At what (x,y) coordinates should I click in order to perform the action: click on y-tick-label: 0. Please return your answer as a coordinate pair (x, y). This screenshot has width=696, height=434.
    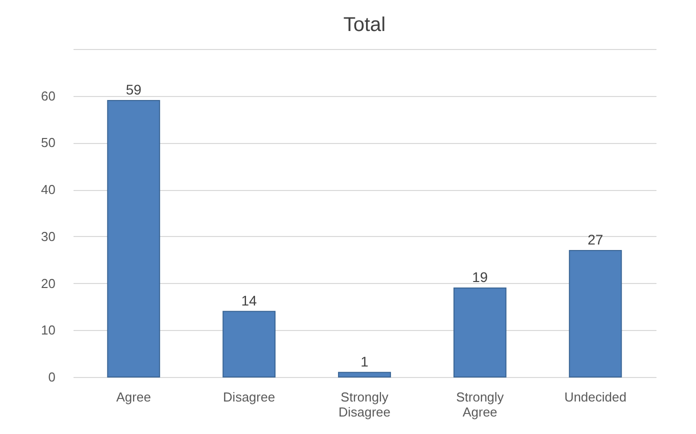
    Looking at the image, I should click on (52, 377).